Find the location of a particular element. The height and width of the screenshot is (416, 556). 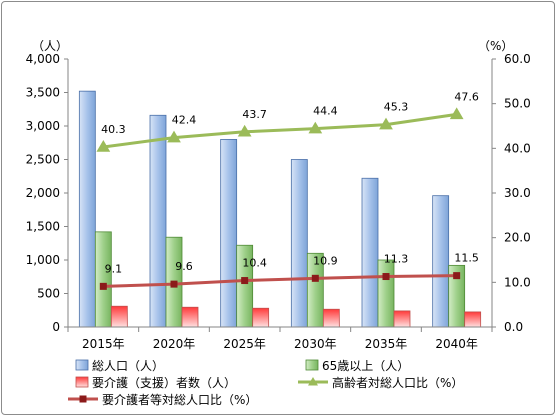

x-tick-label: 2020年 is located at coordinates (174, 344).